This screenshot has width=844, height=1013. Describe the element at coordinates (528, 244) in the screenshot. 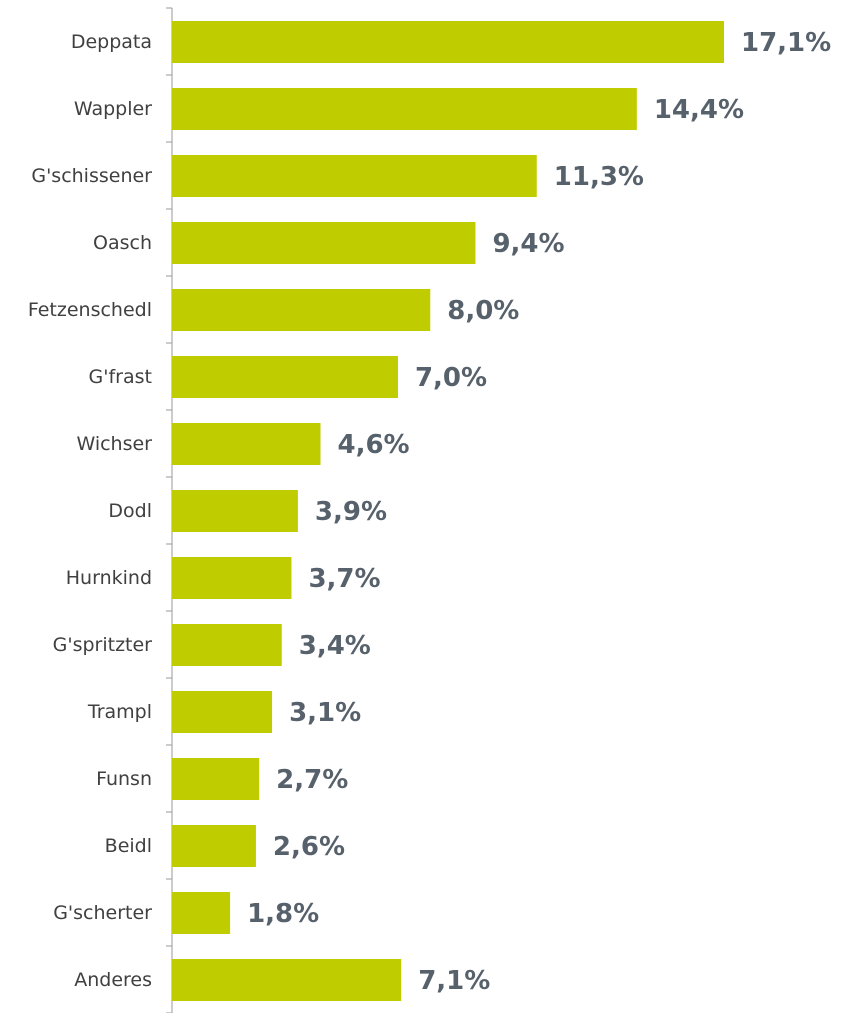

I see `data-label: 9,4%` at that location.